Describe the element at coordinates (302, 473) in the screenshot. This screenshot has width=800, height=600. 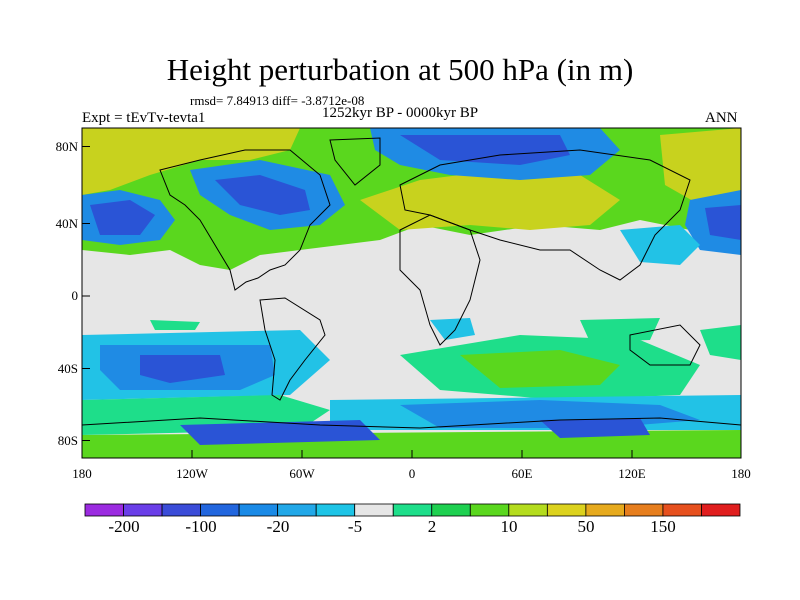
I see `lon-label-60w: 60W` at that location.